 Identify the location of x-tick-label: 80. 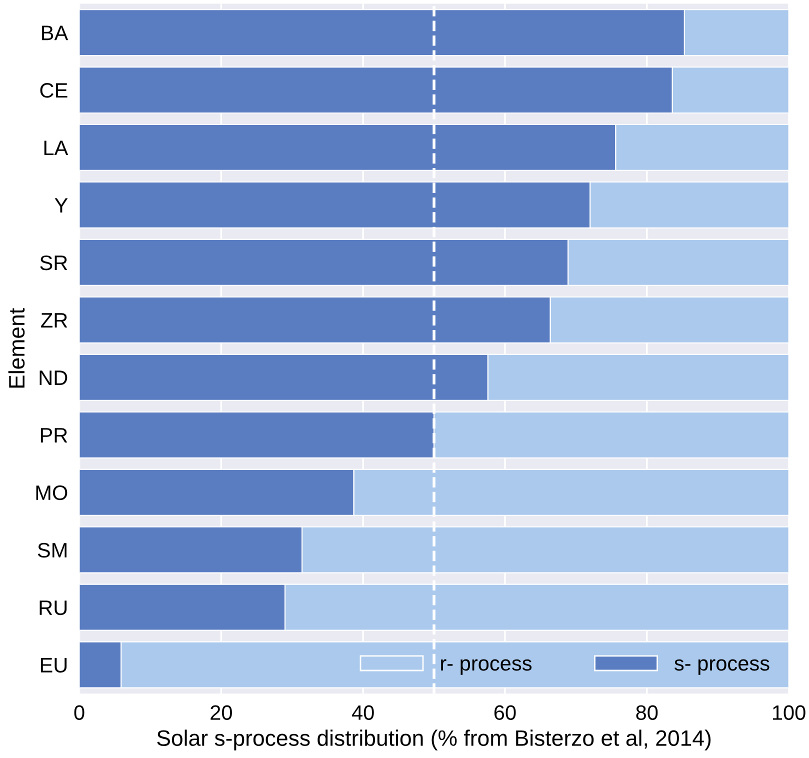
(647, 712).